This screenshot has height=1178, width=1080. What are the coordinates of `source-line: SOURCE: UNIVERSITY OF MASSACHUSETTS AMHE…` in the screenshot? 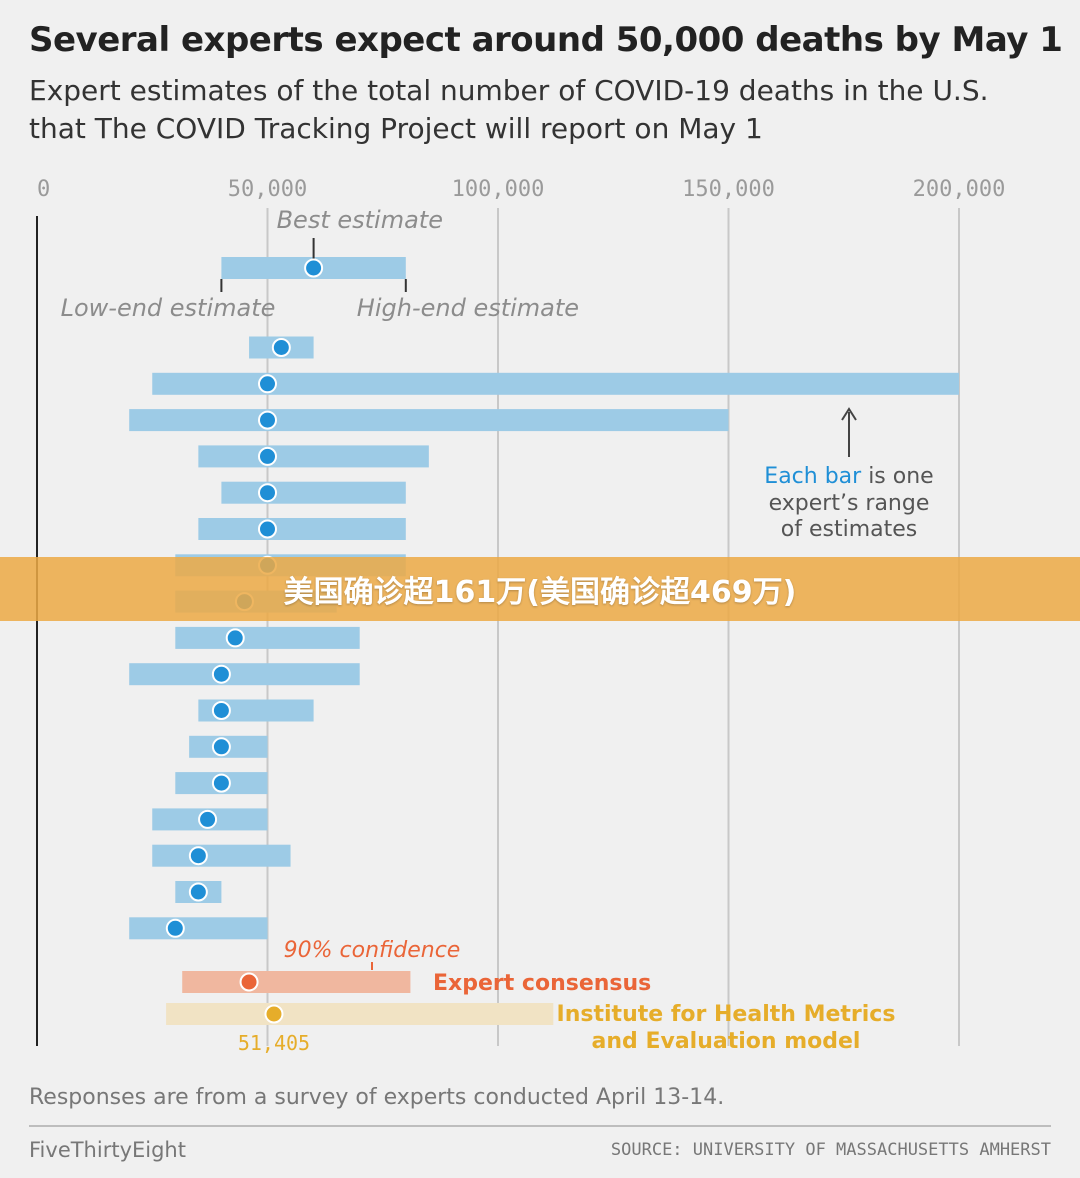 It's located at (830, 1150).